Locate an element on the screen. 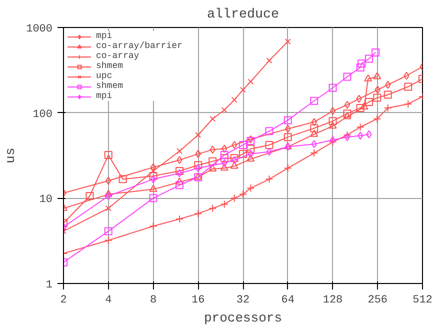  legend-label: co-array/barrier is located at coordinates (139, 46).